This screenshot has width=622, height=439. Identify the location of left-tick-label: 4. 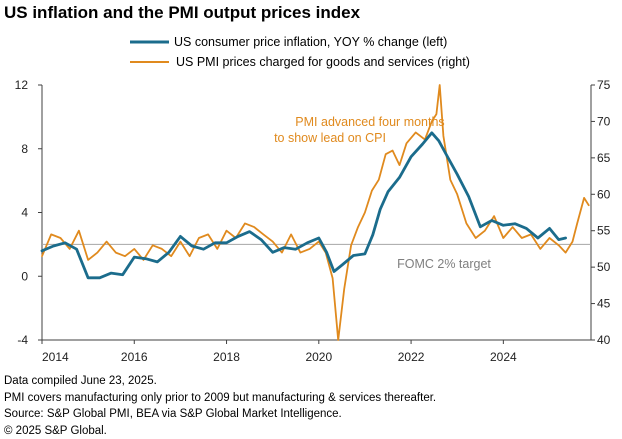
(24, 213).